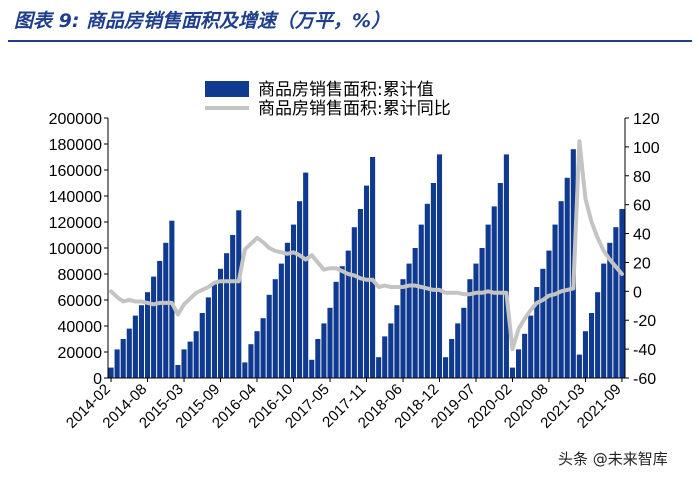 Image resolution: width=700 pixels, height=480 pixels. I want to click on y-left-tick-label: 100000, so click(75, 249).